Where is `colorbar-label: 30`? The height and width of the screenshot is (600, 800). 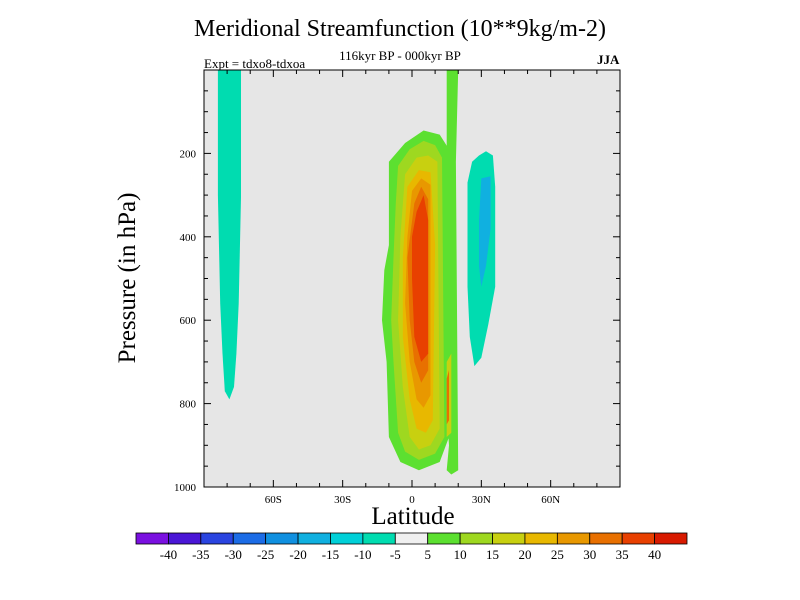
colorbar-label: 30 is located at coordinates (589, 554).